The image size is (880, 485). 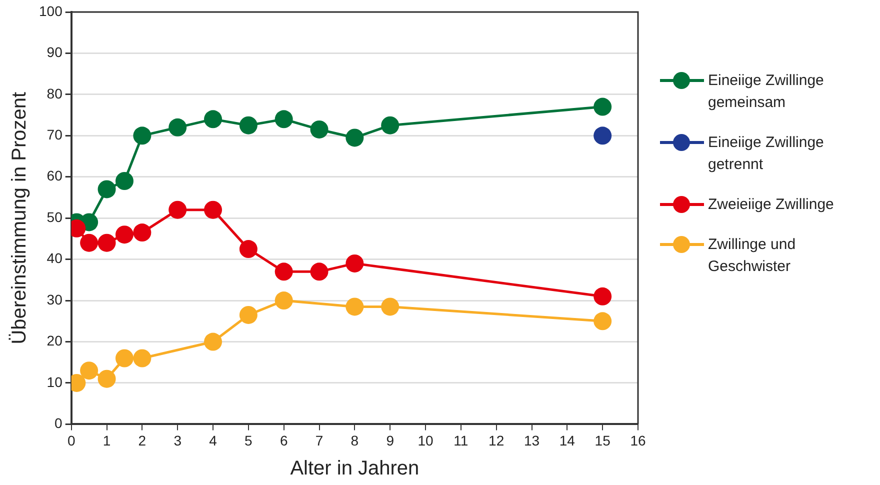 What do you see at coordinates (54, 216) in the screenshot?
I see `y-tick-label: 50` at bounding box center [54, 216].